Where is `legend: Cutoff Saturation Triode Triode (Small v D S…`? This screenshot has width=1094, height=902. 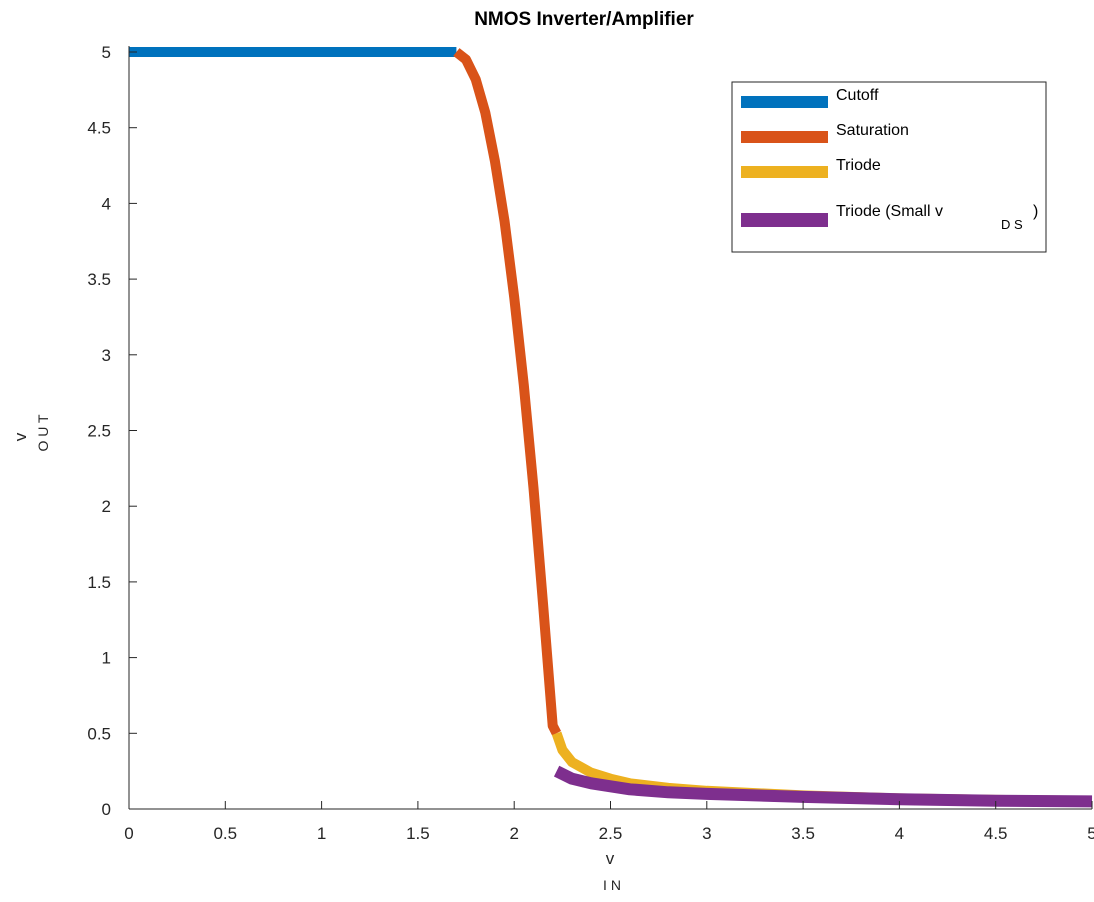 legend: Cutoff Saturation Triode Triode (Small v D S… is located at coordinates (889, 167).